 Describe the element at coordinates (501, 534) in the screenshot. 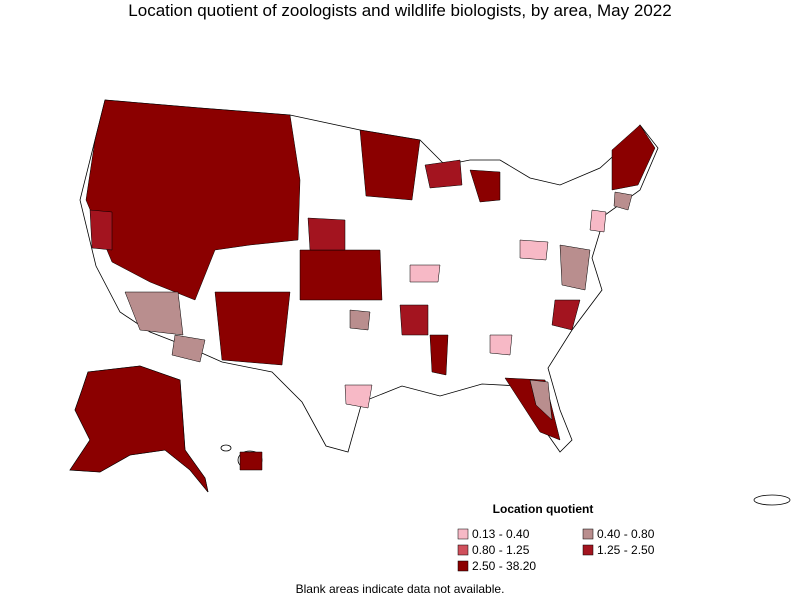

I see `legend-label: 0.13 - 0.40` at that location.